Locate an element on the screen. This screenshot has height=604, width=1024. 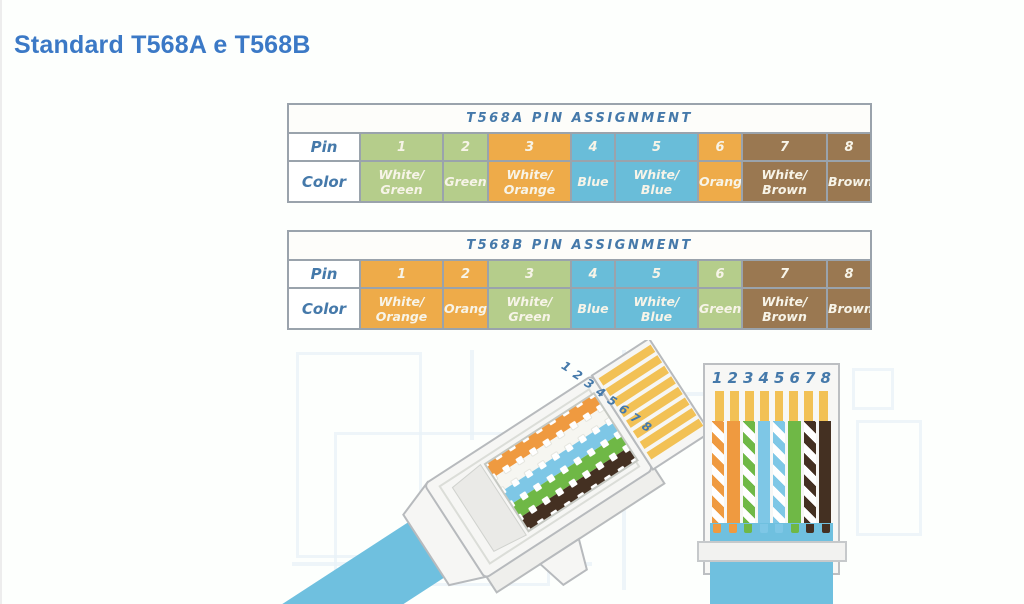
page-title: Standard T568A e T568B is located at coordinates (162, 44).